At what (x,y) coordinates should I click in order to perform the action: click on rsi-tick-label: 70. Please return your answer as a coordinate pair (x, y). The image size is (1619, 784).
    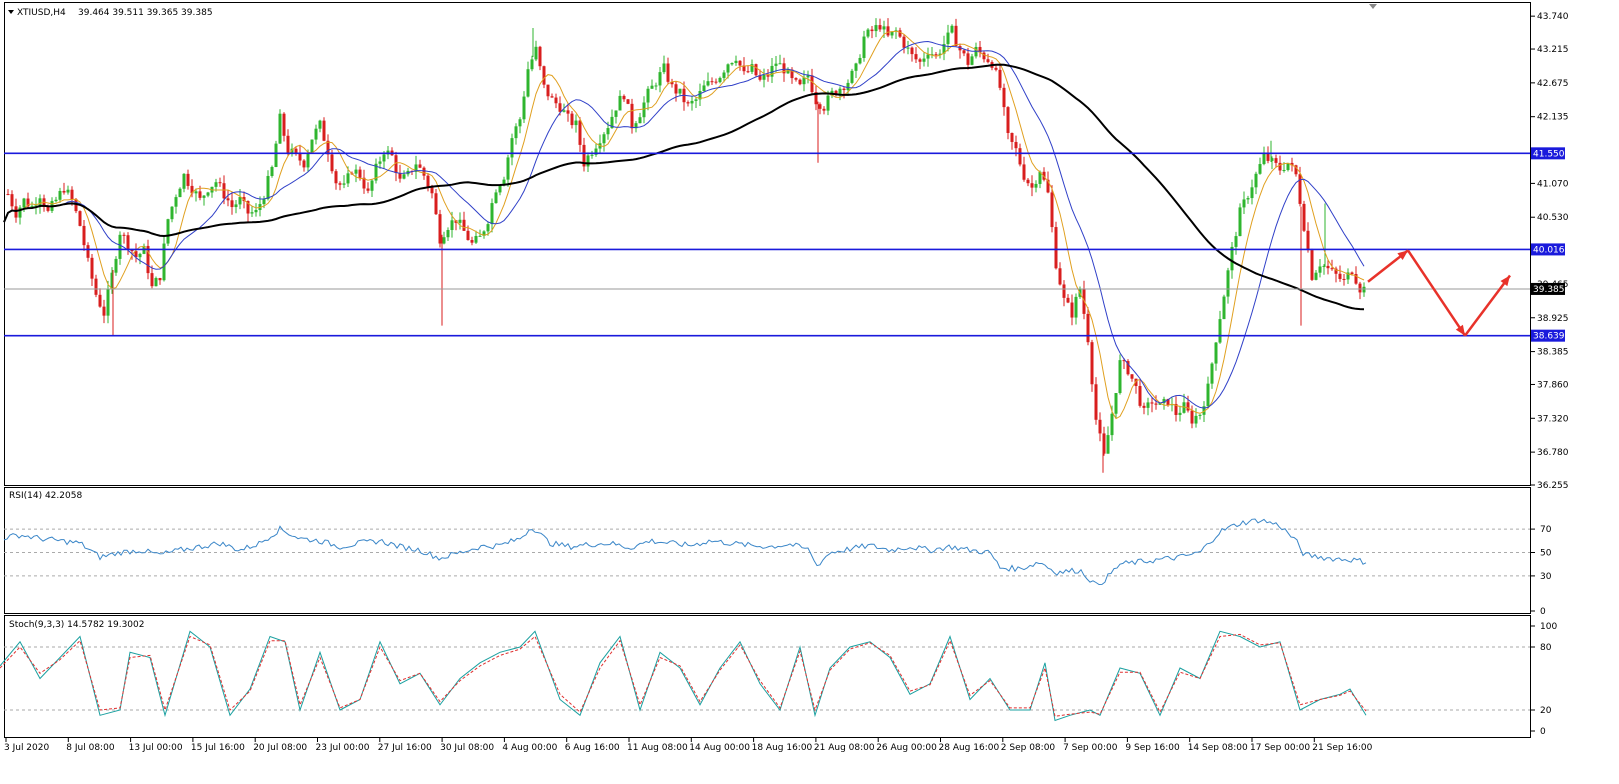
    Looking at the image, I should click on (1546, 530).